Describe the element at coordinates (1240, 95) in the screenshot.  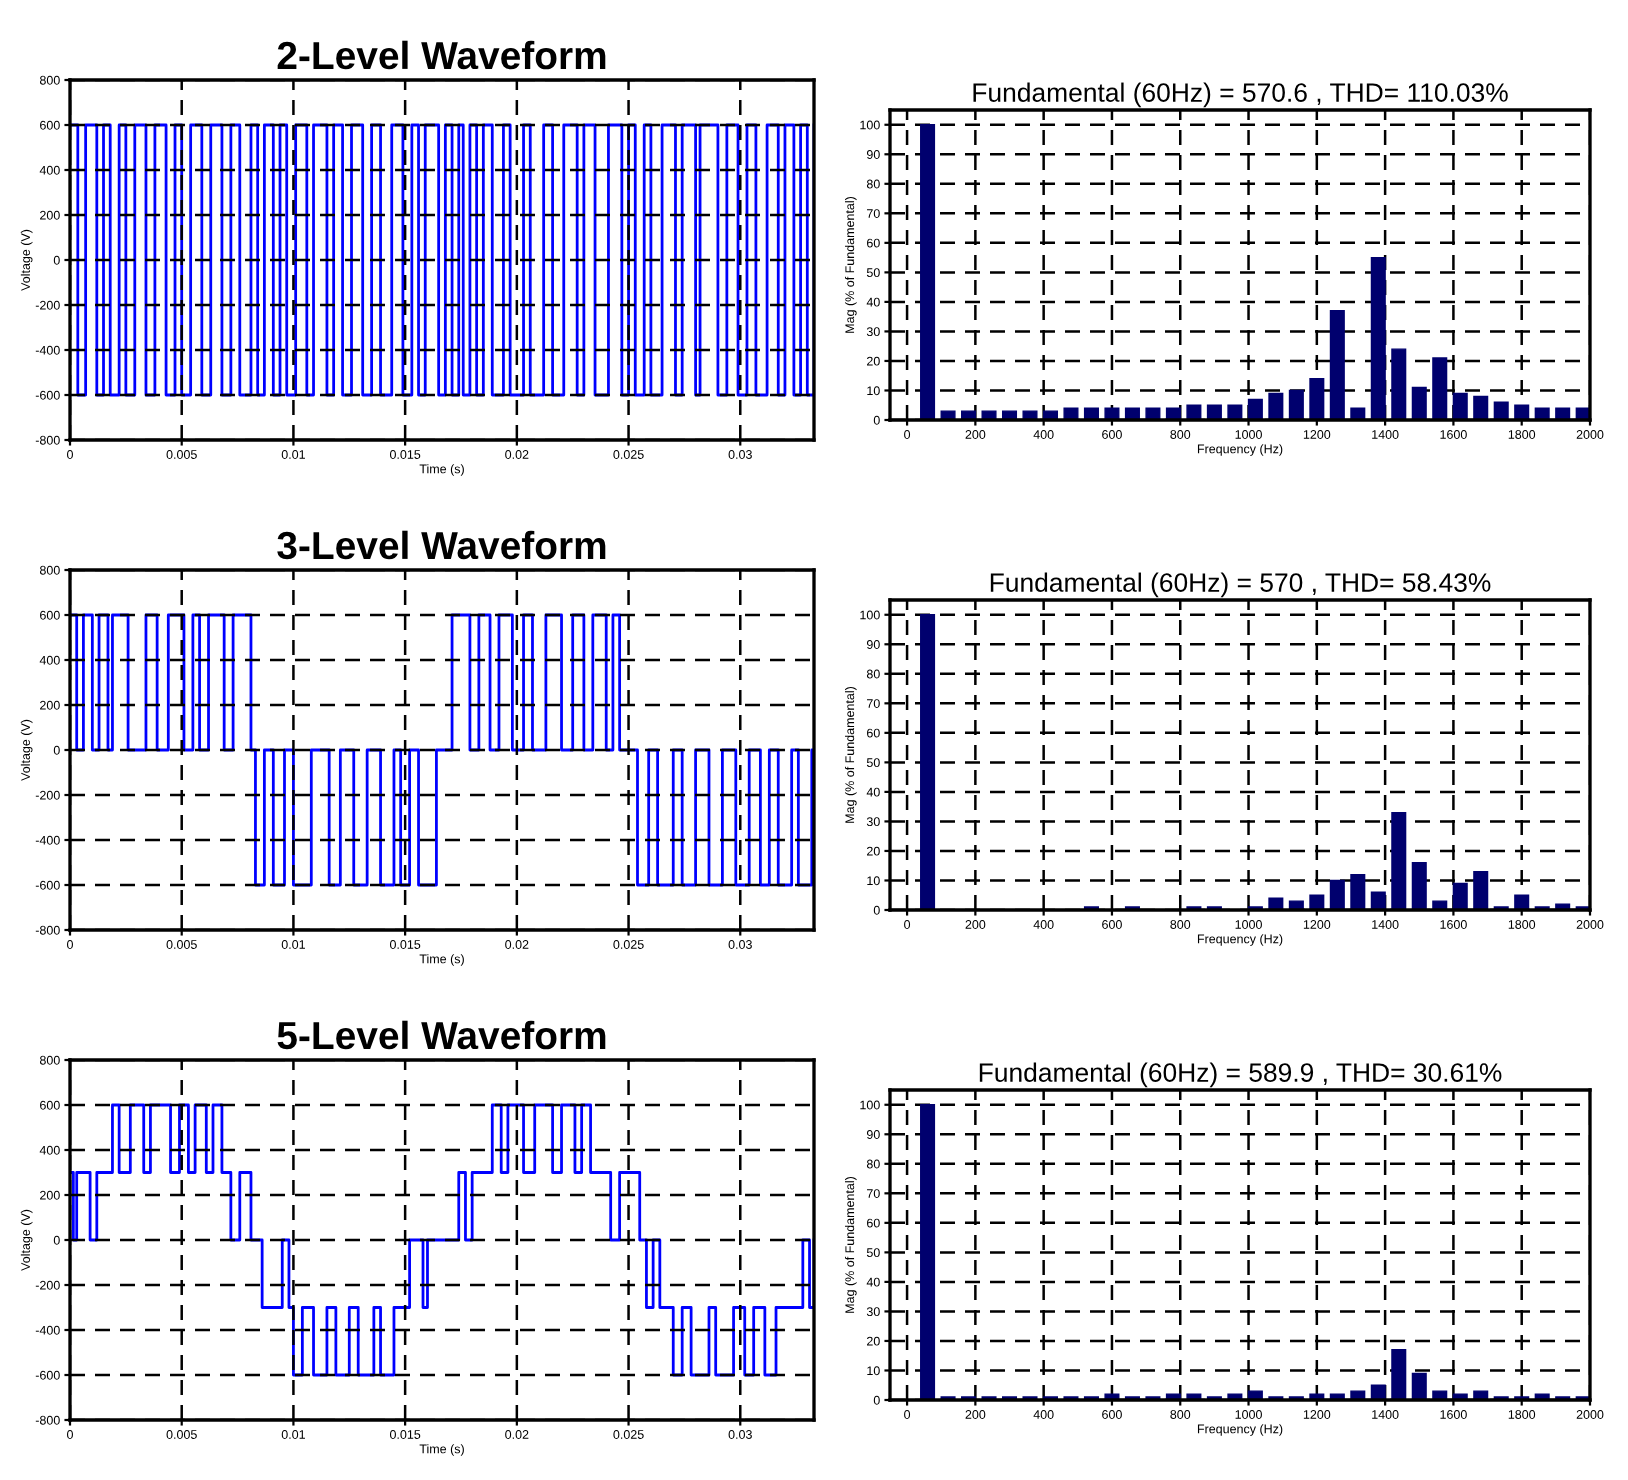
I see `chart-title: Fundamental (60Hz) = 570.6 , THD= 110.03%` at that location.